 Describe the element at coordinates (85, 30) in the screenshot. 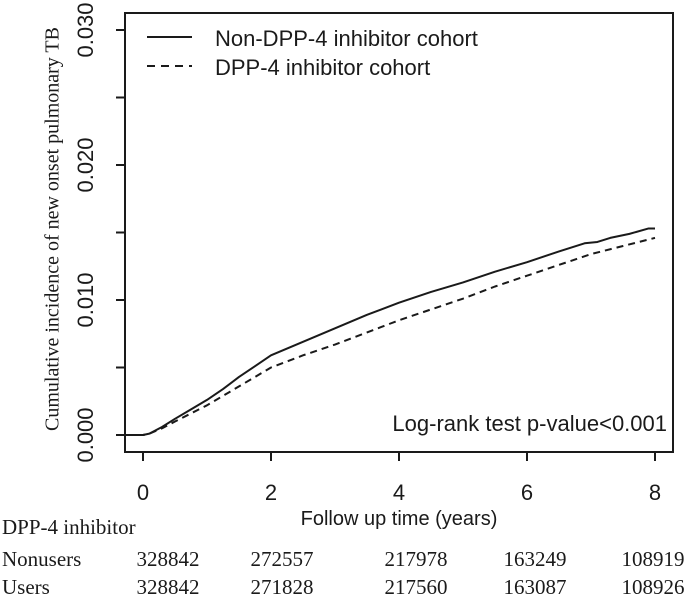

I see `y-tick-label-0.030: 0.030` at that location.